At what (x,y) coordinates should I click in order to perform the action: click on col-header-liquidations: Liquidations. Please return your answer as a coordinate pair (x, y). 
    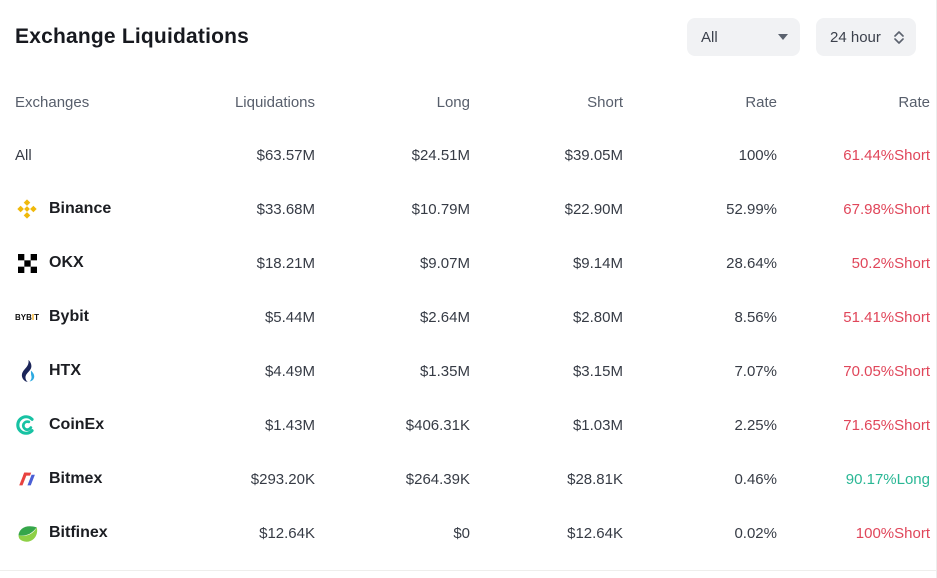
    Looking at the image, I should click on (274, 102).